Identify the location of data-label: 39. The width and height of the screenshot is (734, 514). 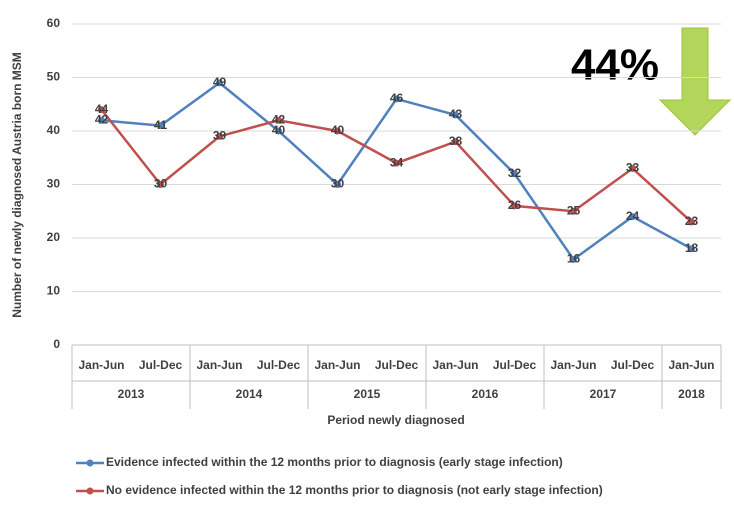
(220, 136).